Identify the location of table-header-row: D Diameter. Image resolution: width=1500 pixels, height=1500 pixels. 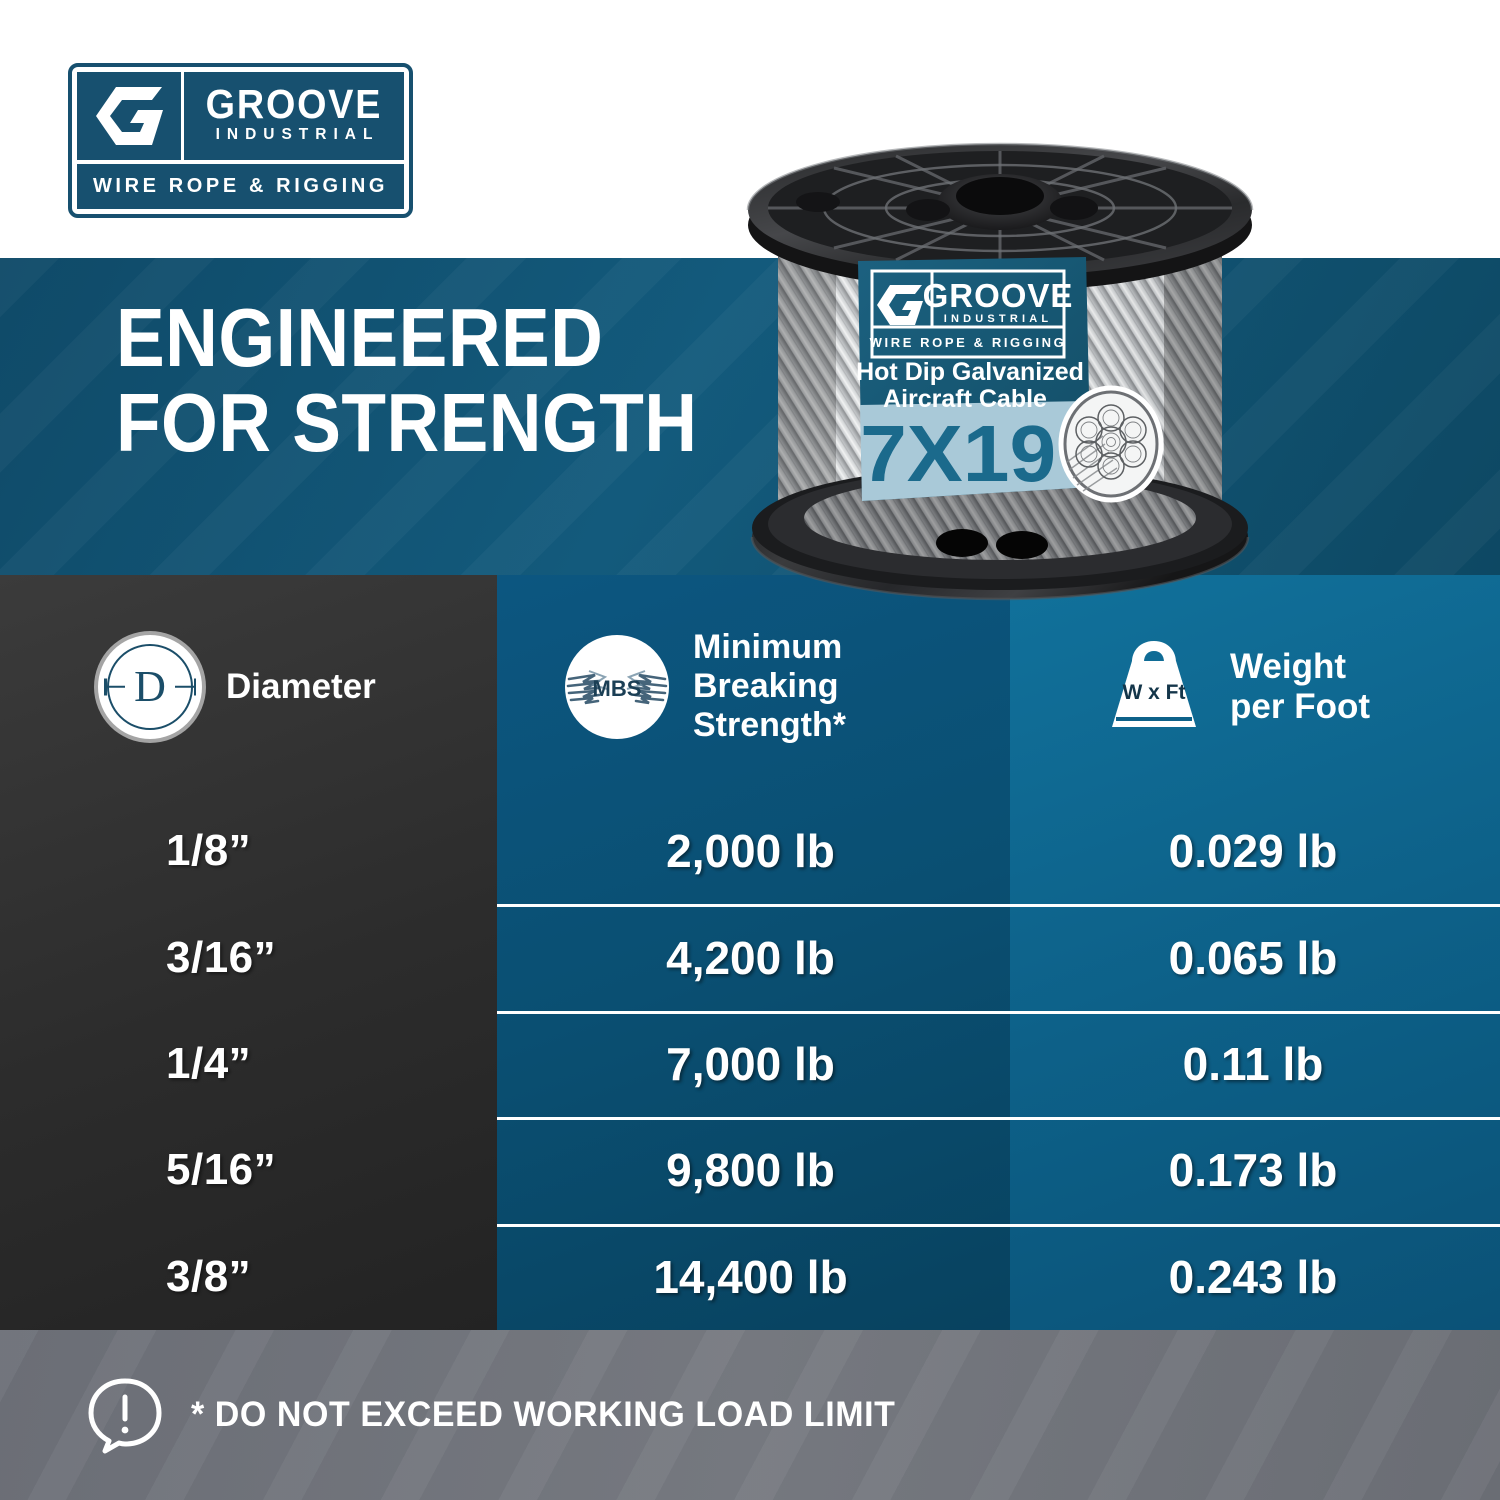
(750, 686).